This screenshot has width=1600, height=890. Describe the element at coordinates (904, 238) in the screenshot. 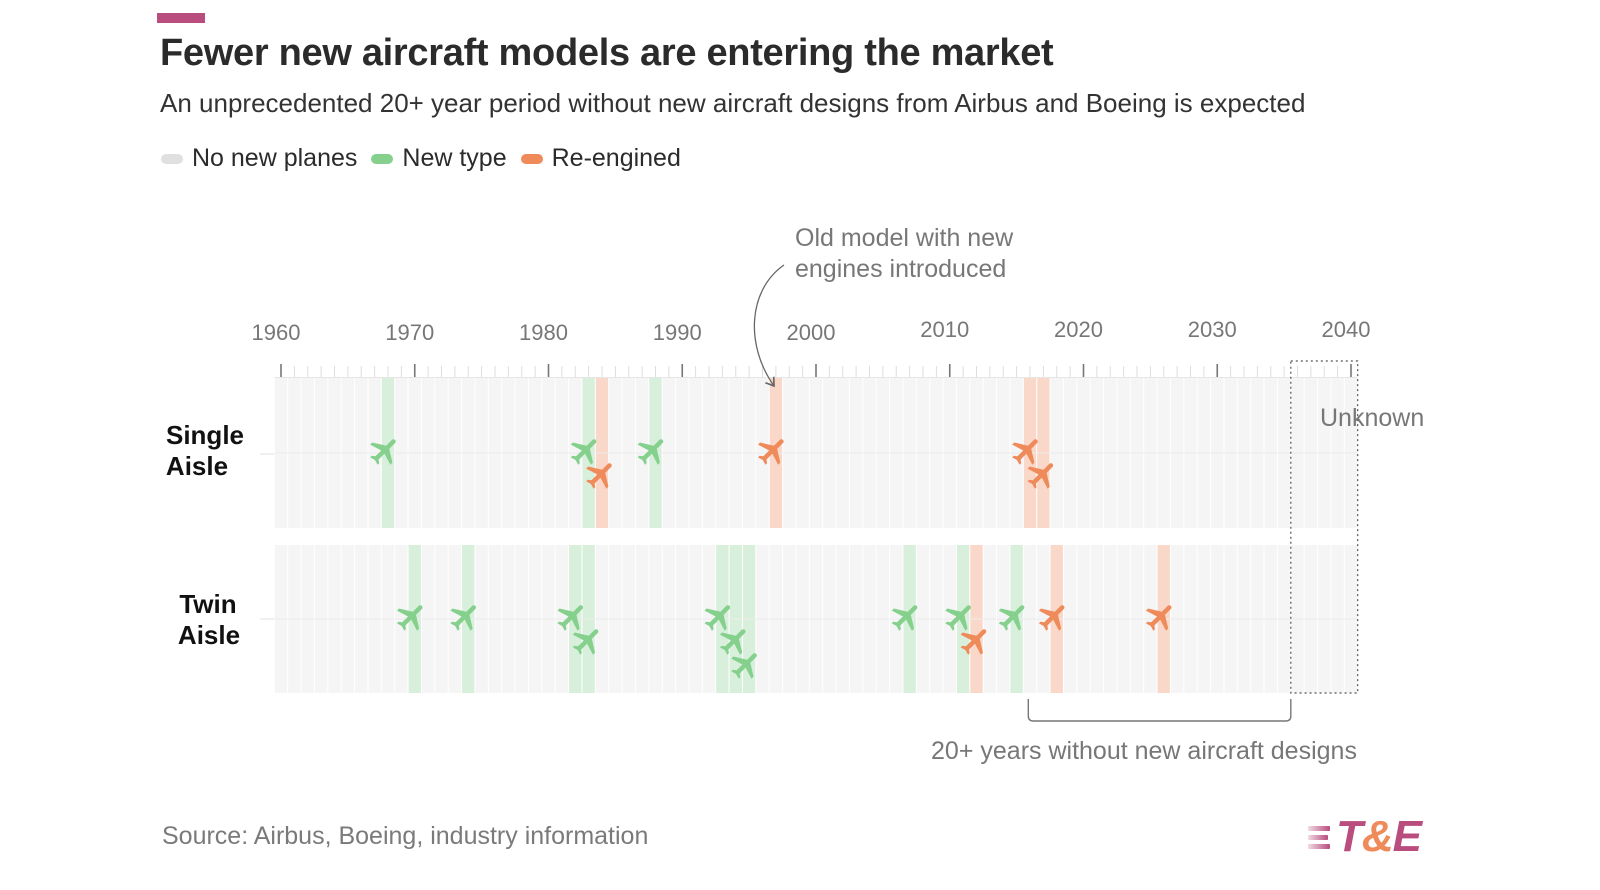

I see `annotation-reengine-line1: Old model with new` at that location.